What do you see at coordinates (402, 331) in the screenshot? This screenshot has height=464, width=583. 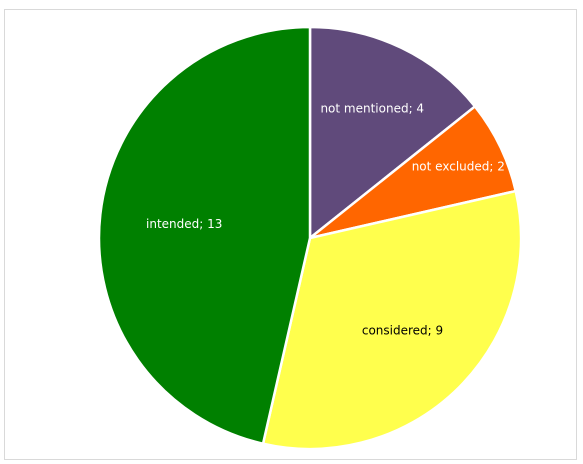 I see `pie-label-considered: considered; 9` at bounding box center [402, 331].